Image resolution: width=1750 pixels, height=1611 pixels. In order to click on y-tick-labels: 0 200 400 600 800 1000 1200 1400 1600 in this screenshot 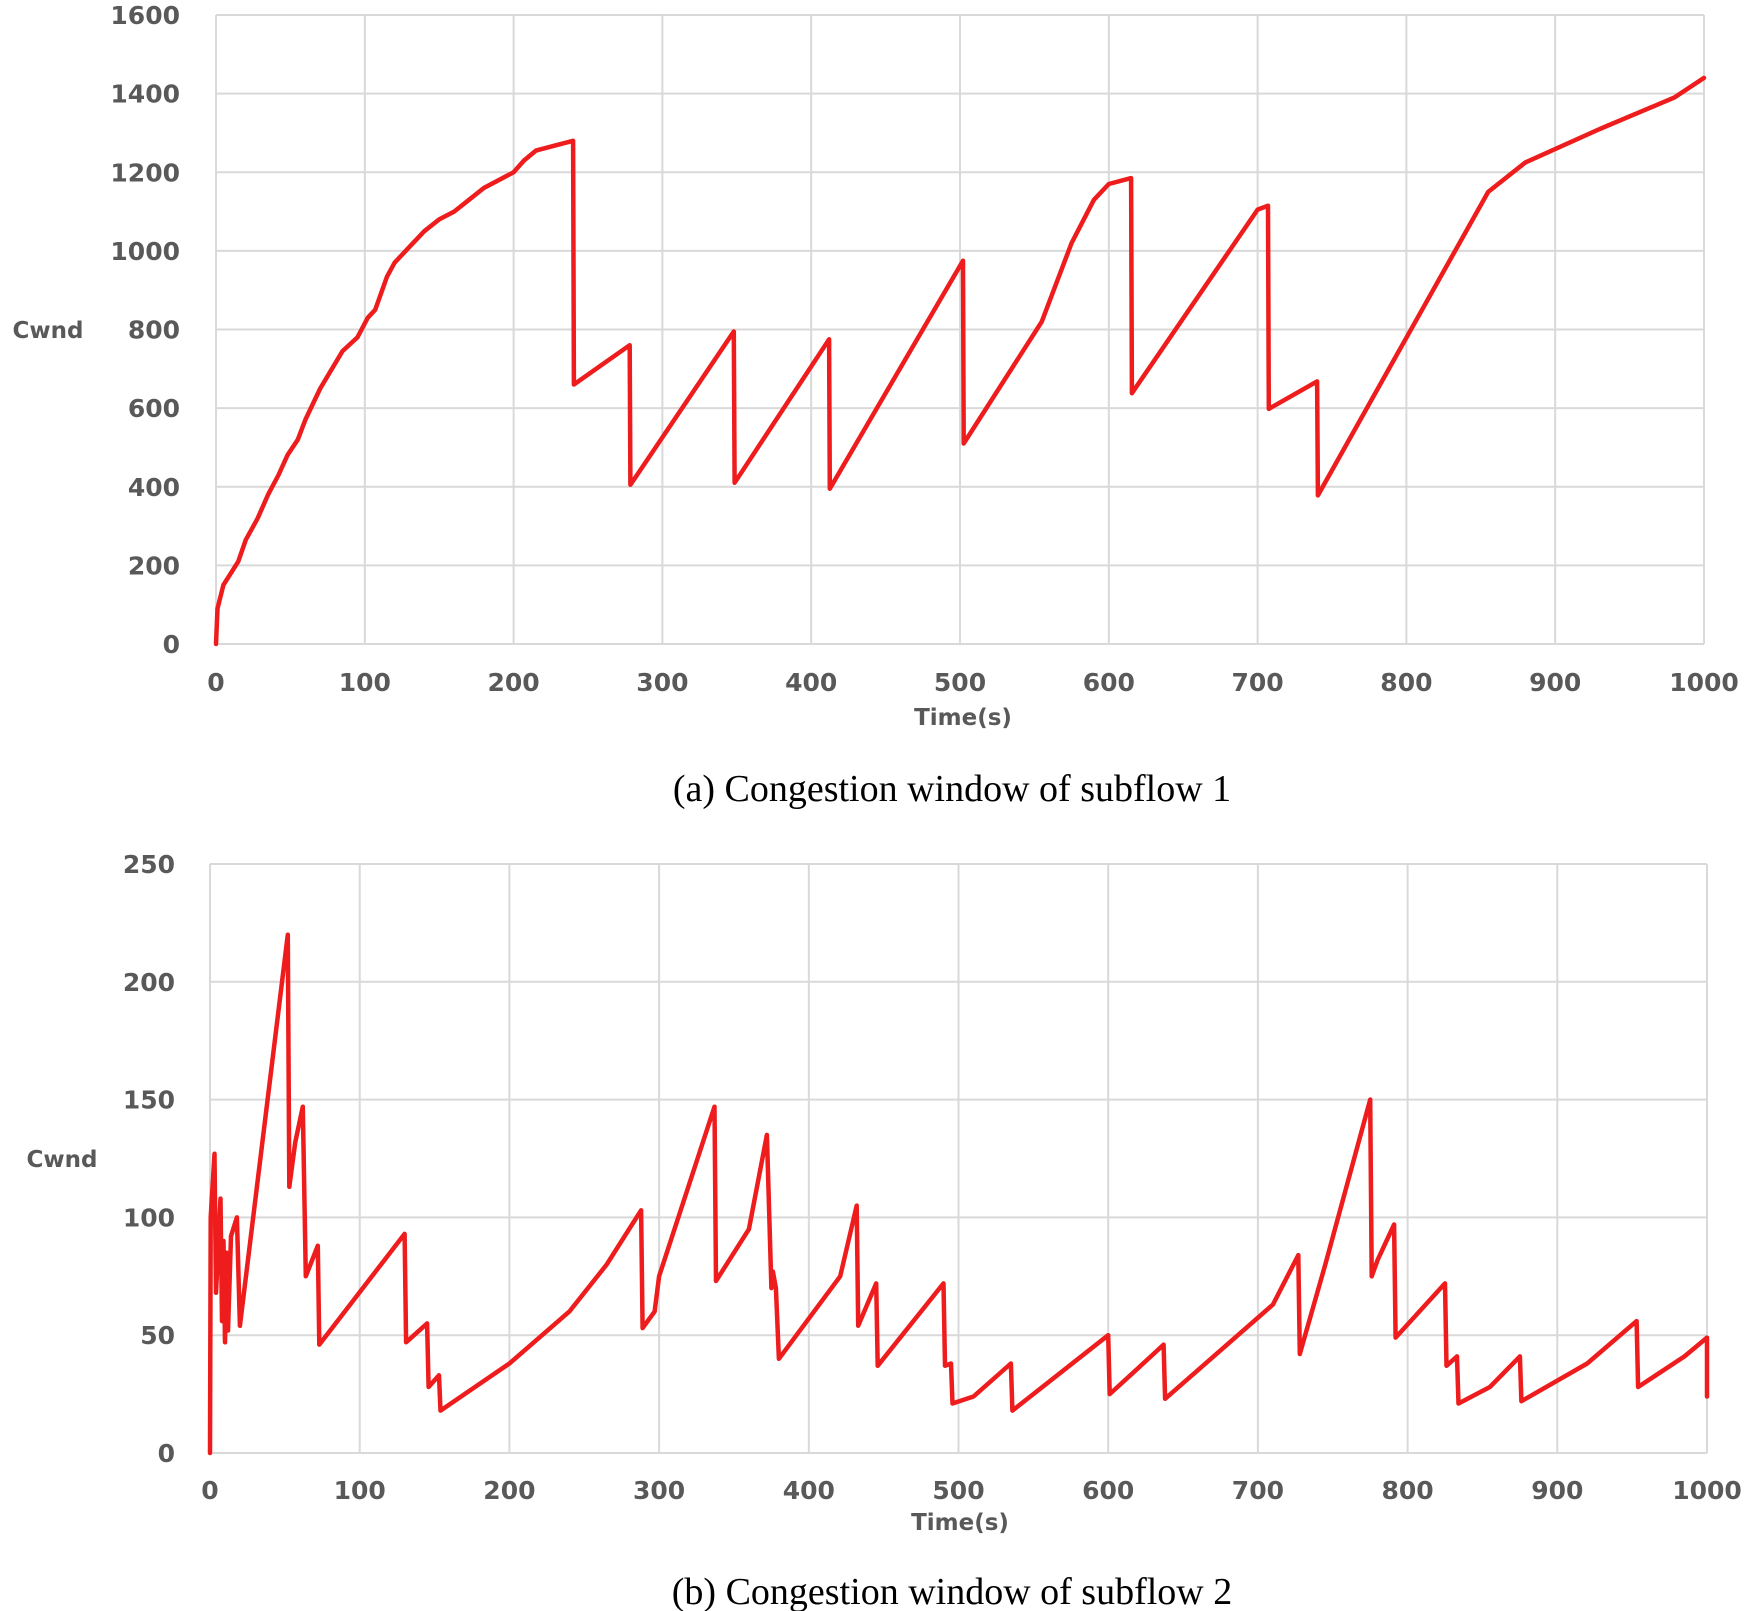, I will do `click(145, 330)`.